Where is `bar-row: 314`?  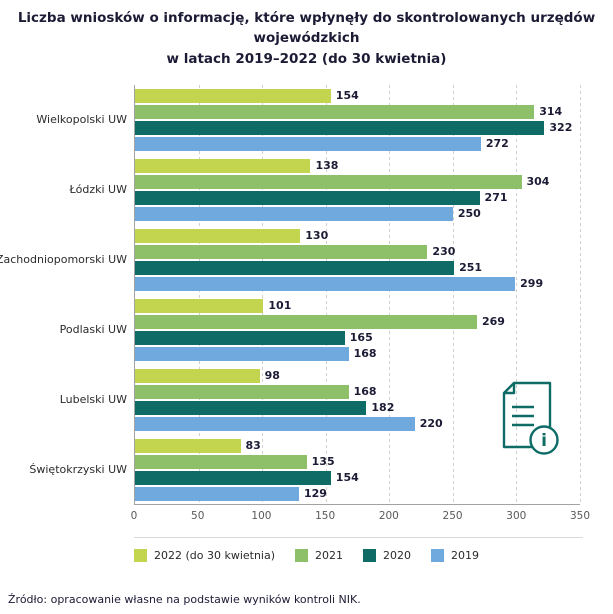 bar-row: 314 is located at coordinates (357, 111).